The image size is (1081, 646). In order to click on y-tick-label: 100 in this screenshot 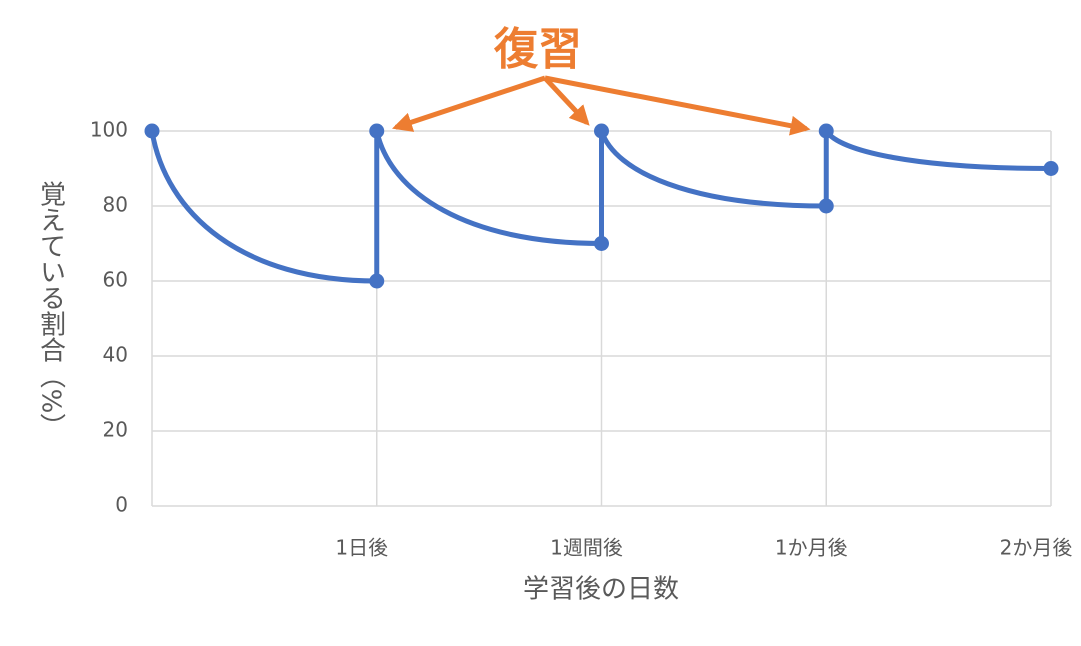, I will do `click(109, 130)`.